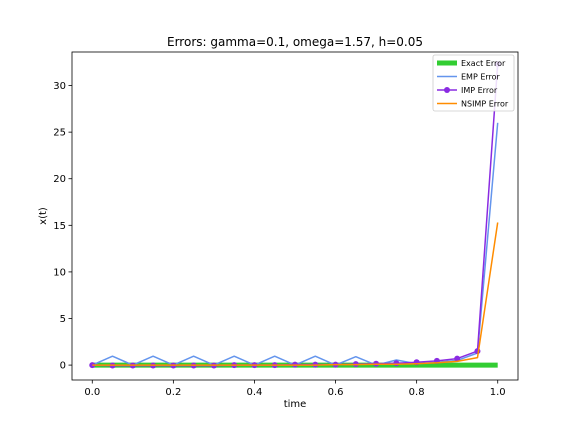 This screenshot has height=432, width=576. What do you see at coordinates (485, 104) in the screenshot?
I see `legend-label: NSIMP Error` at bounding box center [485, 104].